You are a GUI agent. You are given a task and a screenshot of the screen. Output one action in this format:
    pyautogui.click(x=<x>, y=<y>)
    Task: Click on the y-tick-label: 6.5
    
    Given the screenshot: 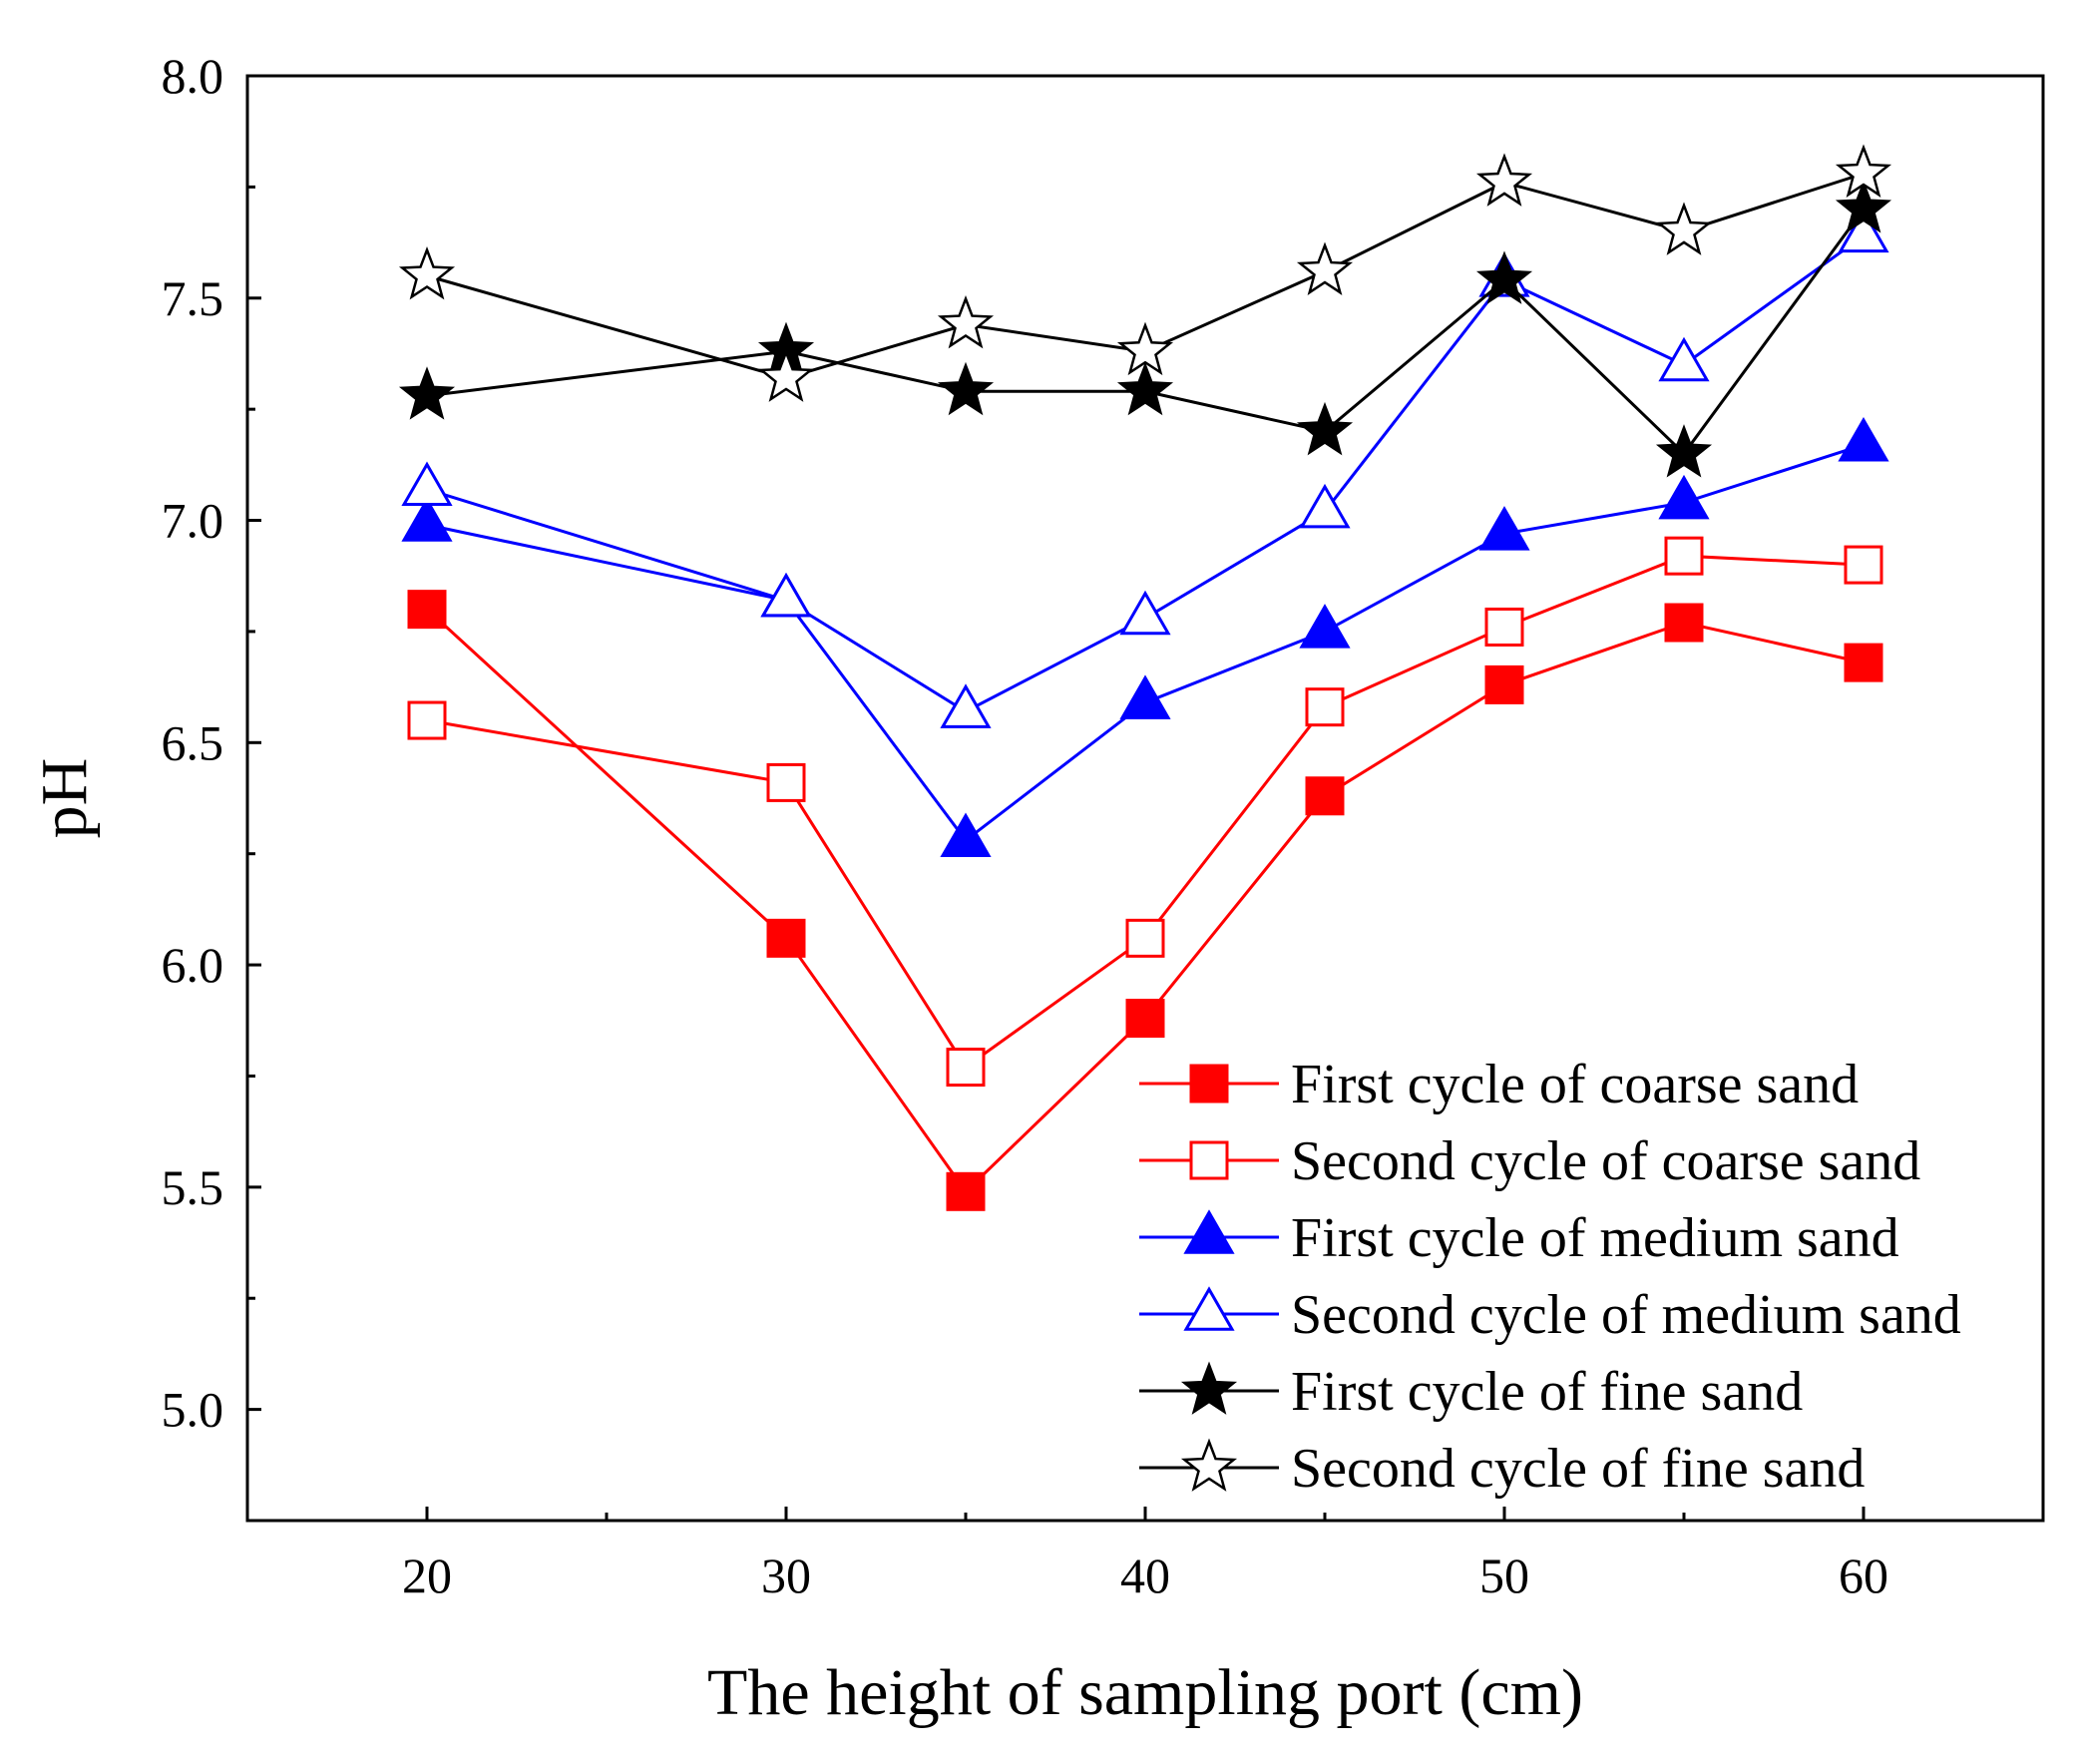 What is the action you would take?
    pyautogui.click(x=193, y=742)
    